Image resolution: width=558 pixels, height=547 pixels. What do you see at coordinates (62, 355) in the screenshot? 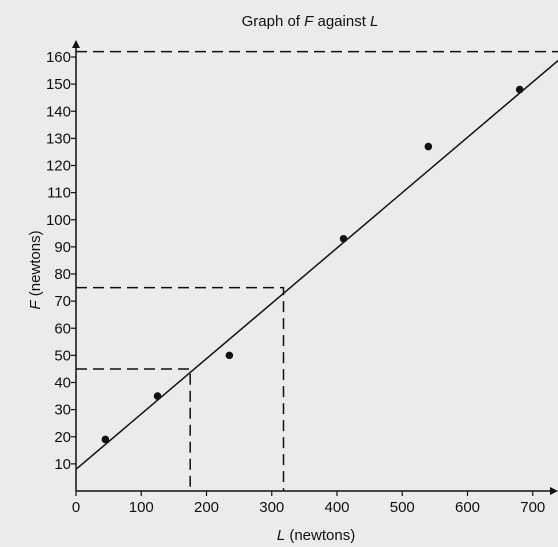
I see `y-tick-label: 50` at bounding box center [62, 355].